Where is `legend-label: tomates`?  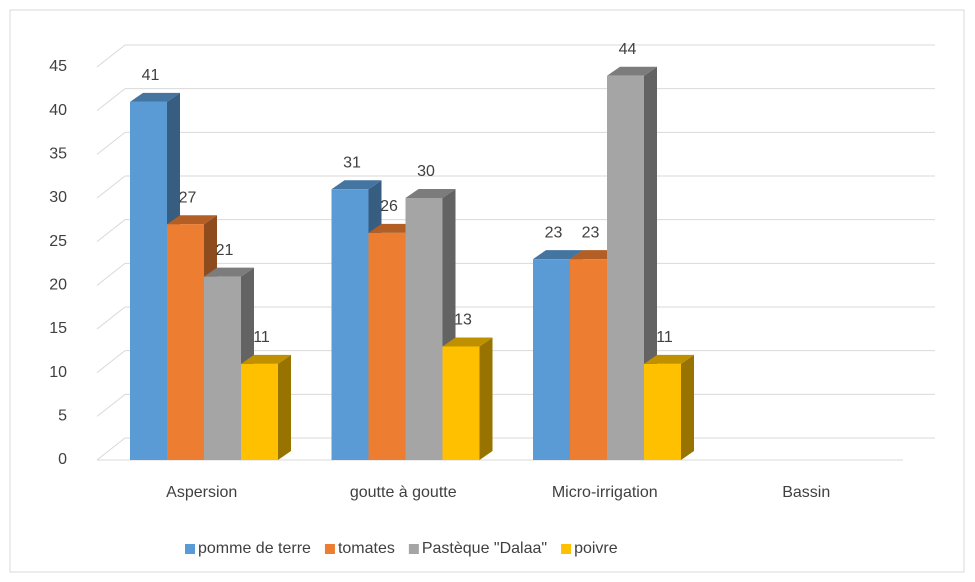 legend-label: tomates is located at coordinates (366, 548).